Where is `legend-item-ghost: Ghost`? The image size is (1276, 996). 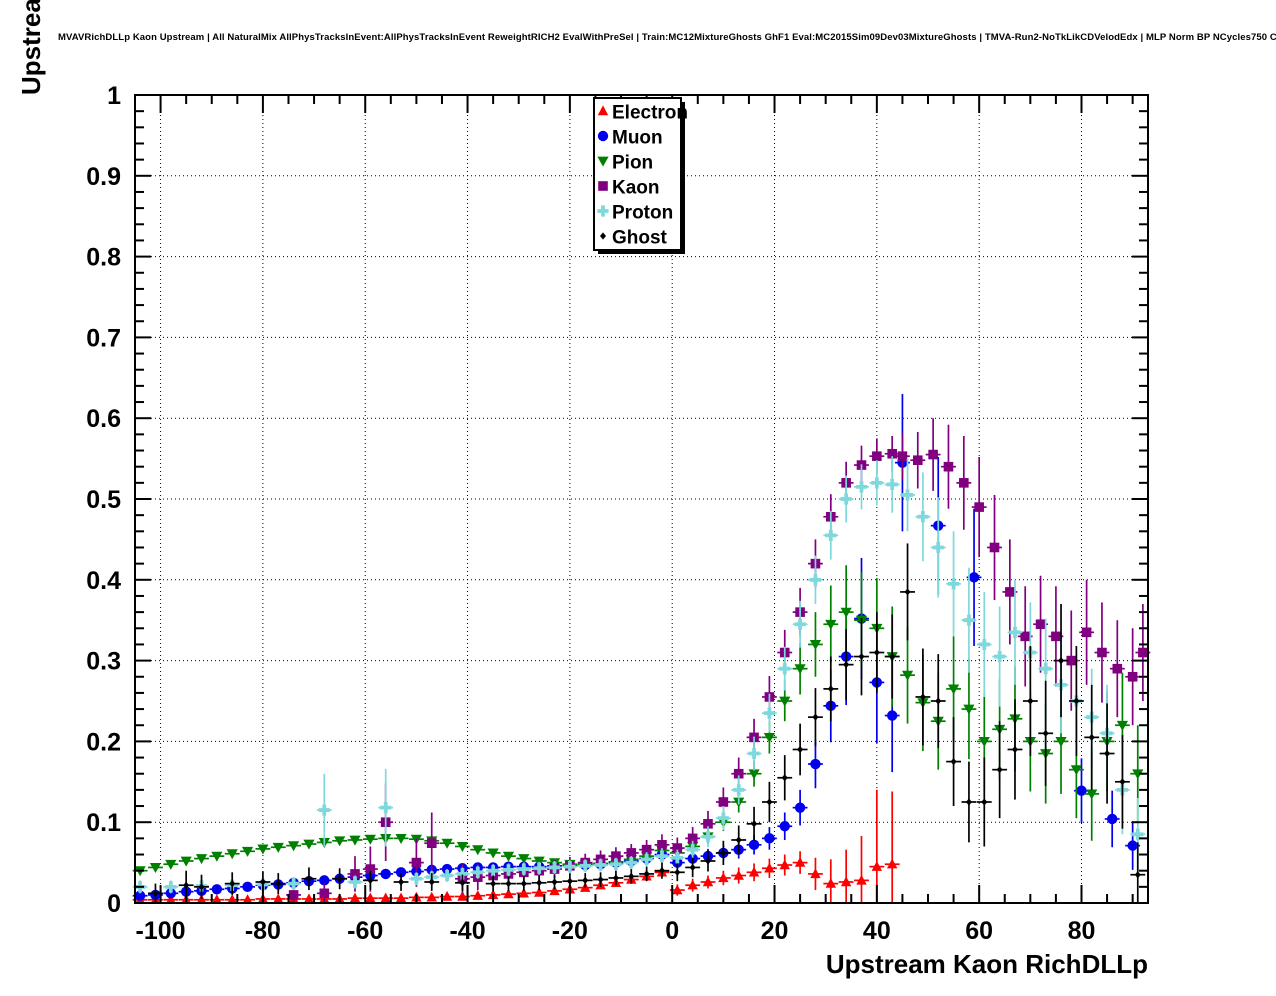
legend-item-ghost: Ghost is located at coordinates (634, 238).